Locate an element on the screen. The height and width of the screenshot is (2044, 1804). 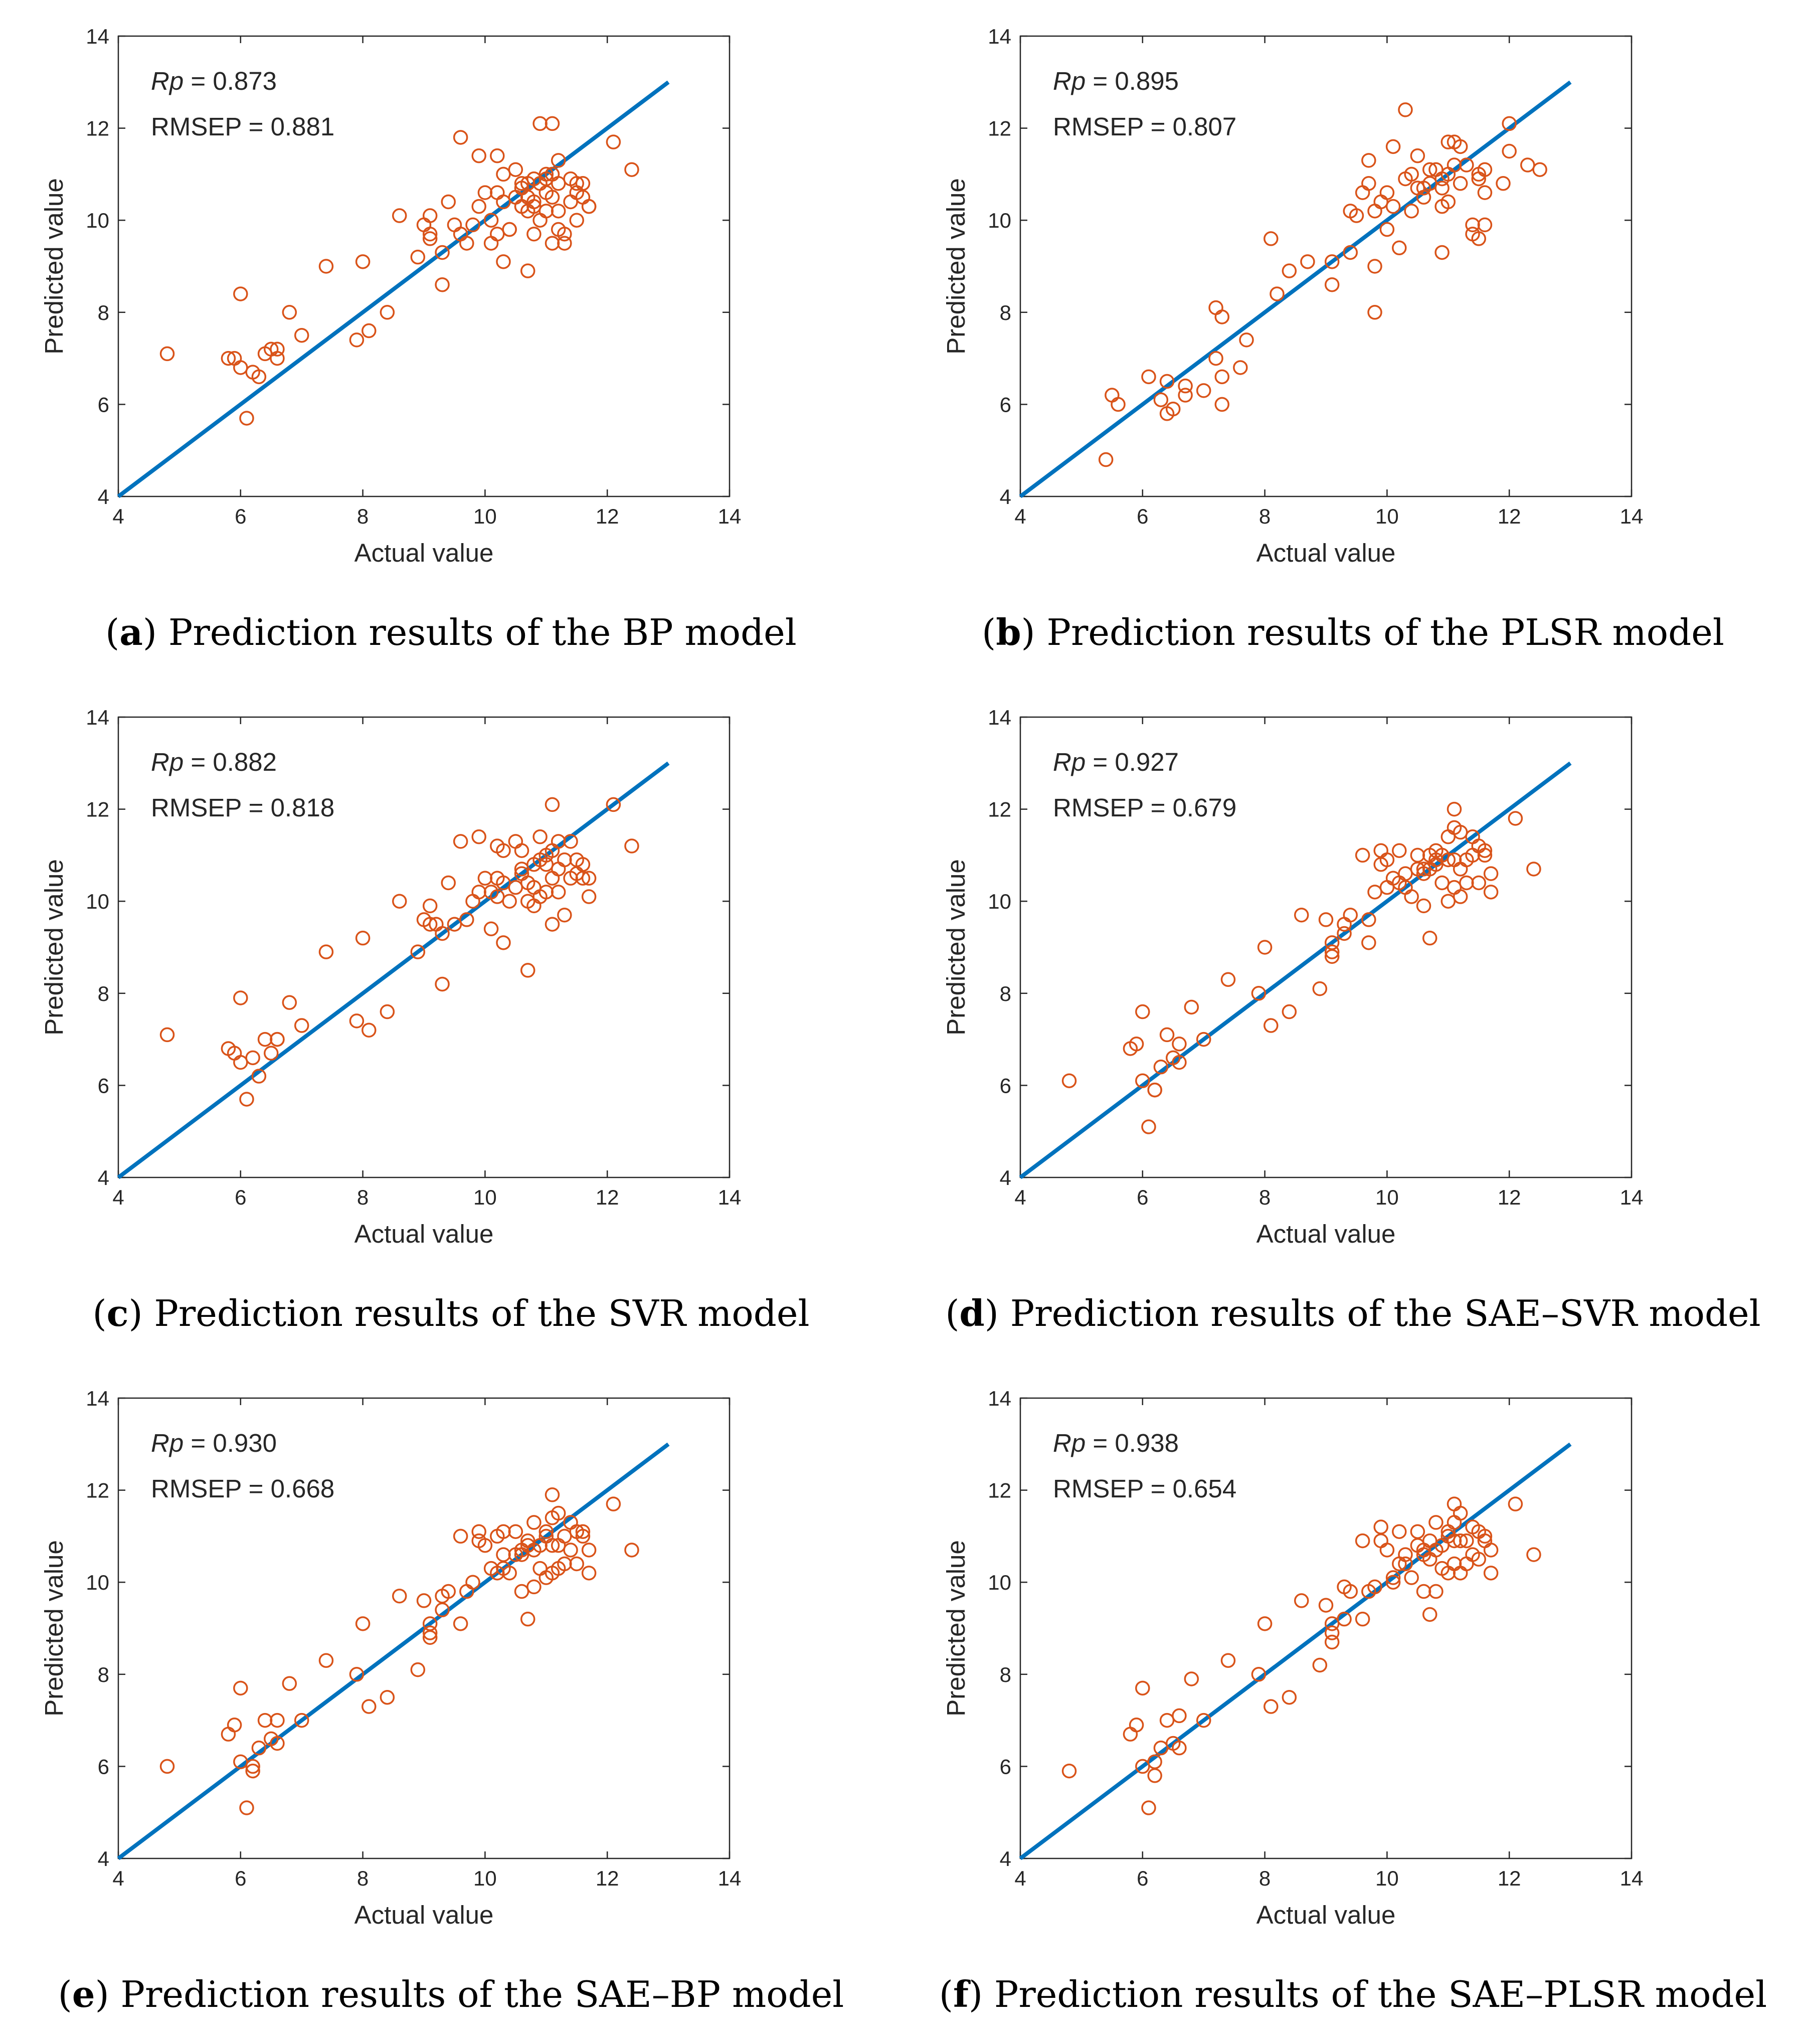
rmsep-annotation: RMSEP = 0.668 is located at coordinates (242, 1488).